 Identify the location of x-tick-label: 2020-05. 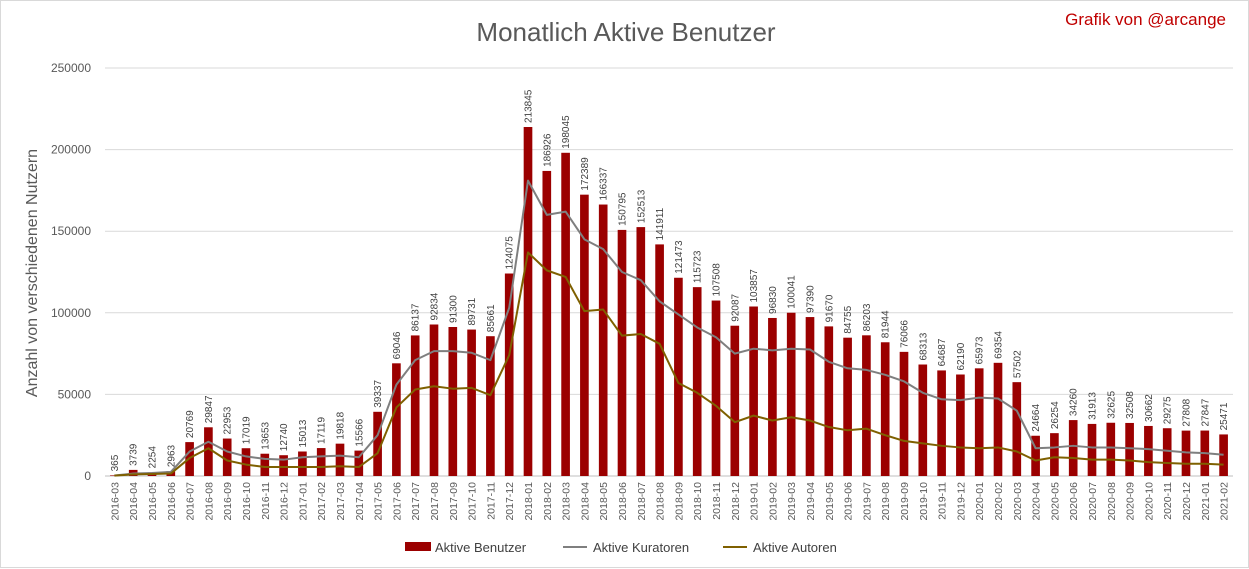
(1055, 501).